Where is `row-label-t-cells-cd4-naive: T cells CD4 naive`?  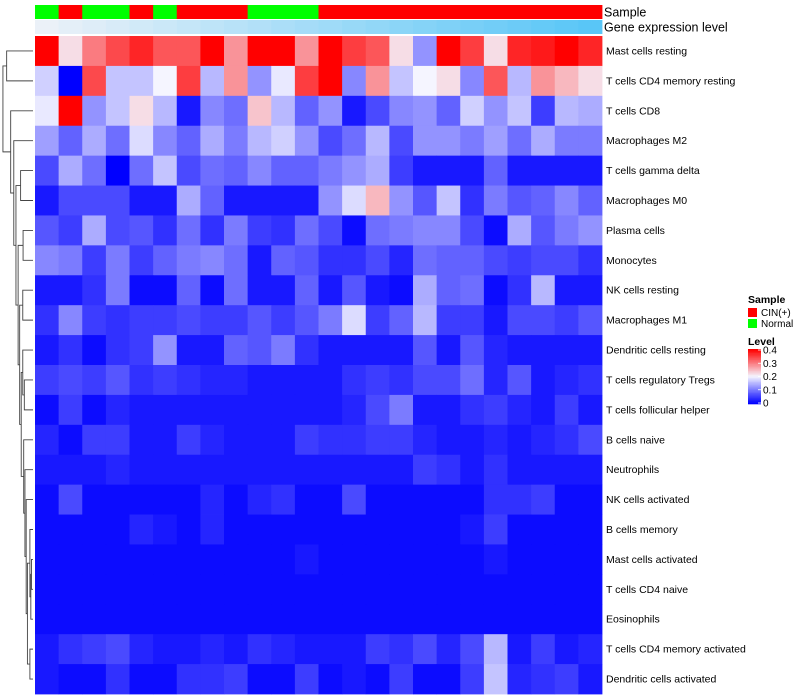 row-label-t-cells-cd4-naive: T cells CD4 naive is located at coordinates (647, 590).